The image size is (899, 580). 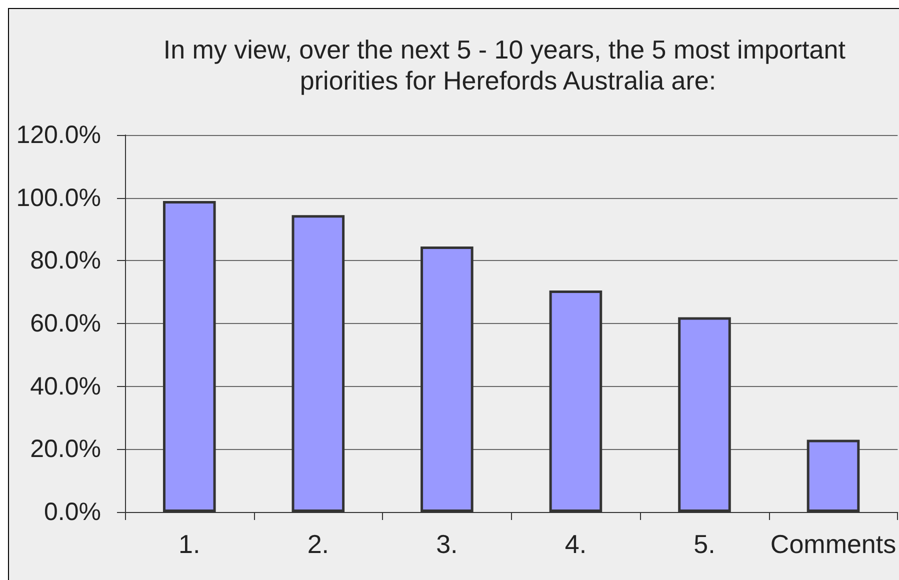 I want to click on chart-title: In my view, over the next 5 - 10 years, the 5 most important priorities for Herefords Australia are:, so click(x=508, y=65).